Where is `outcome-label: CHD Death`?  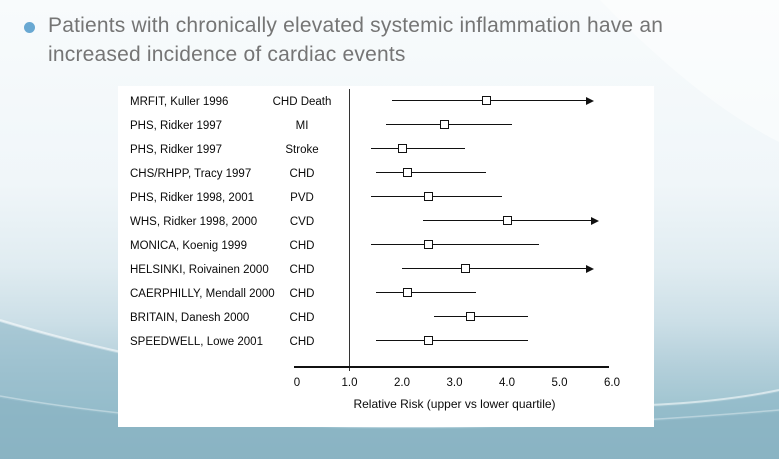
outcome-label: CHD Death is located at coordinates (302, 102).